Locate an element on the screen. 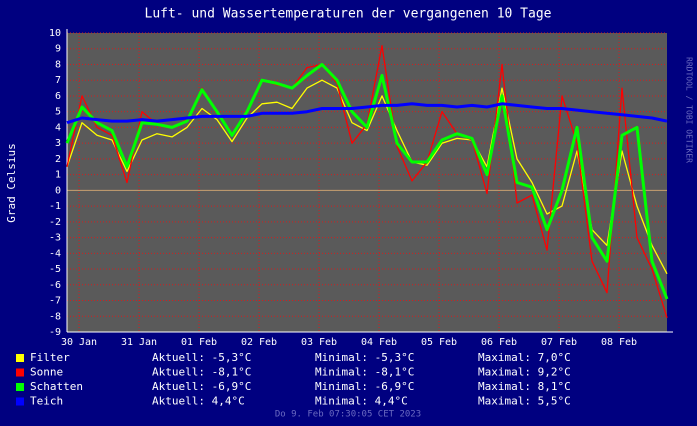  x-tick-label: 04 Feb is located at coordinates (379, 342).